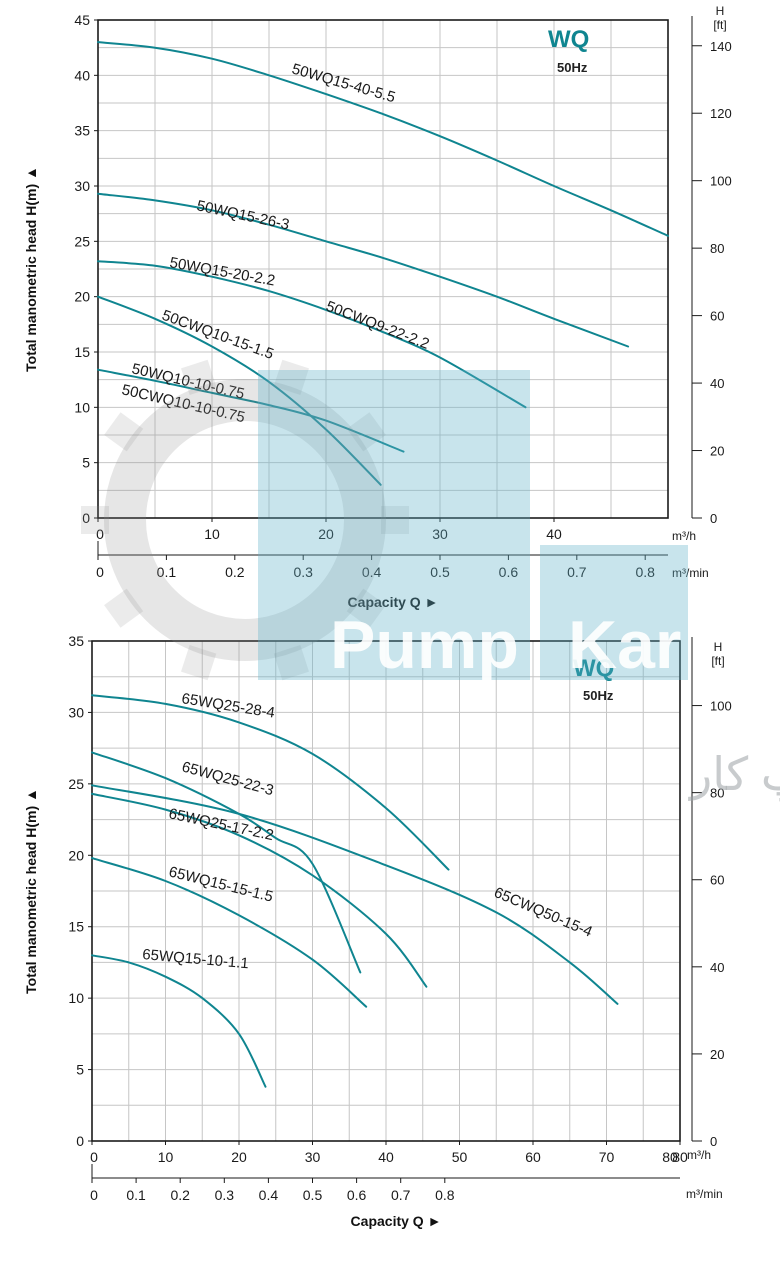  I want to click on y2-tick-label: 20, so click(717, 1054).